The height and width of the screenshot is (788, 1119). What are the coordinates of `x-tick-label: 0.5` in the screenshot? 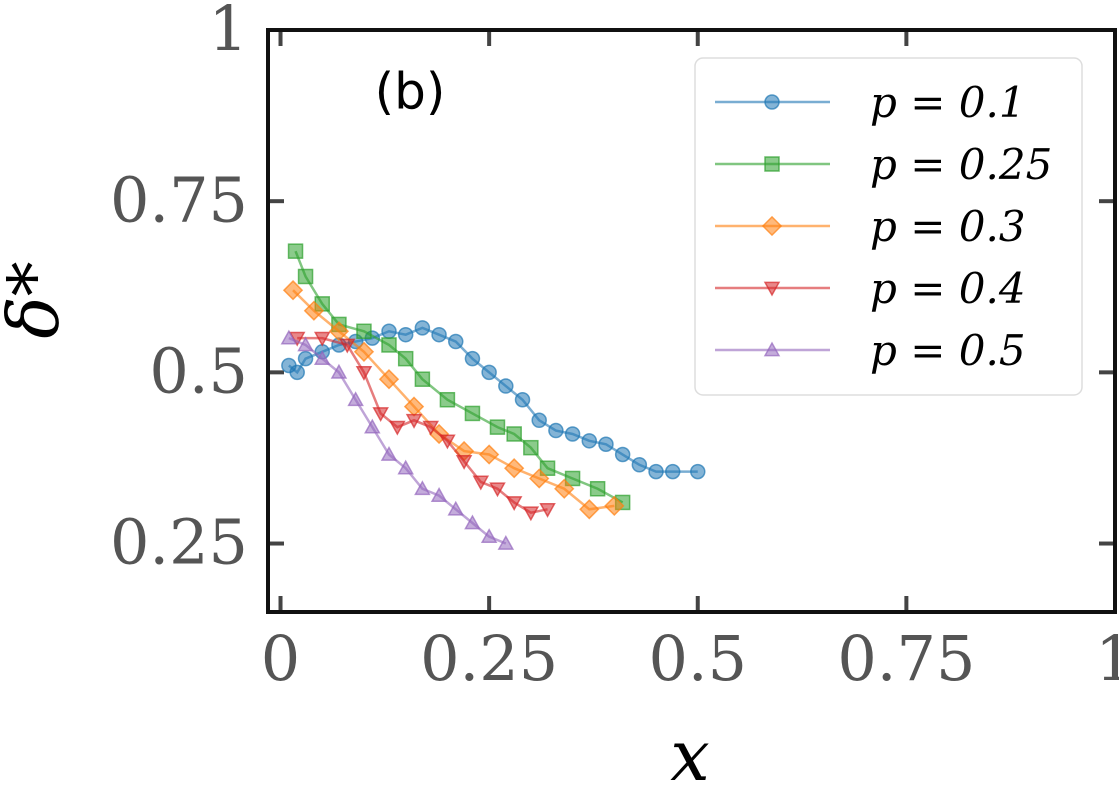 It's located at (697, 658).